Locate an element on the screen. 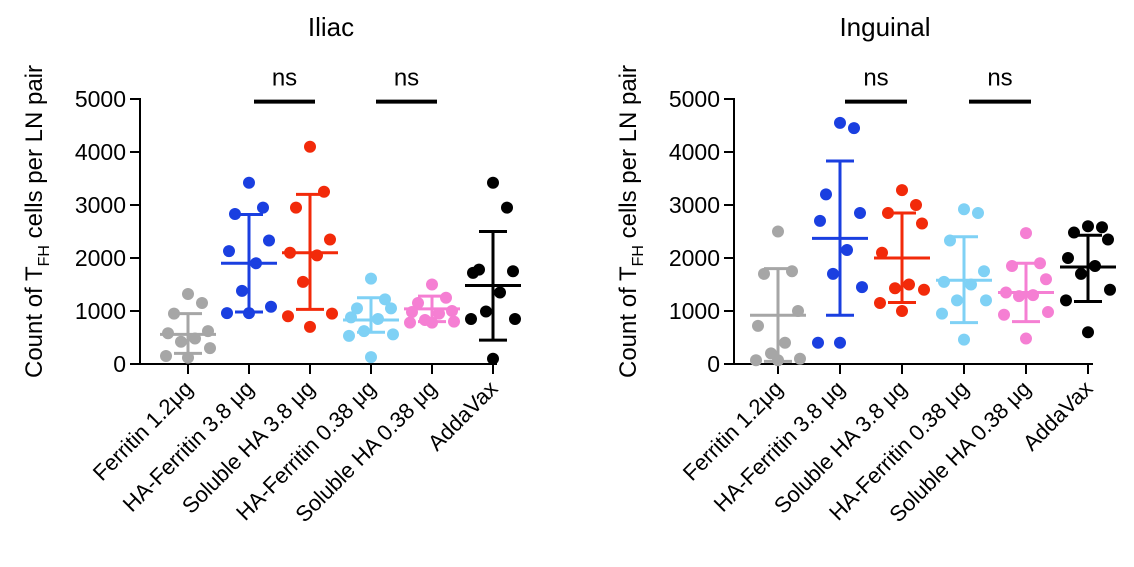 The width and height of the screenshot is (1134, 567). chart-title: Iliac is located at coordinates (331, 27).